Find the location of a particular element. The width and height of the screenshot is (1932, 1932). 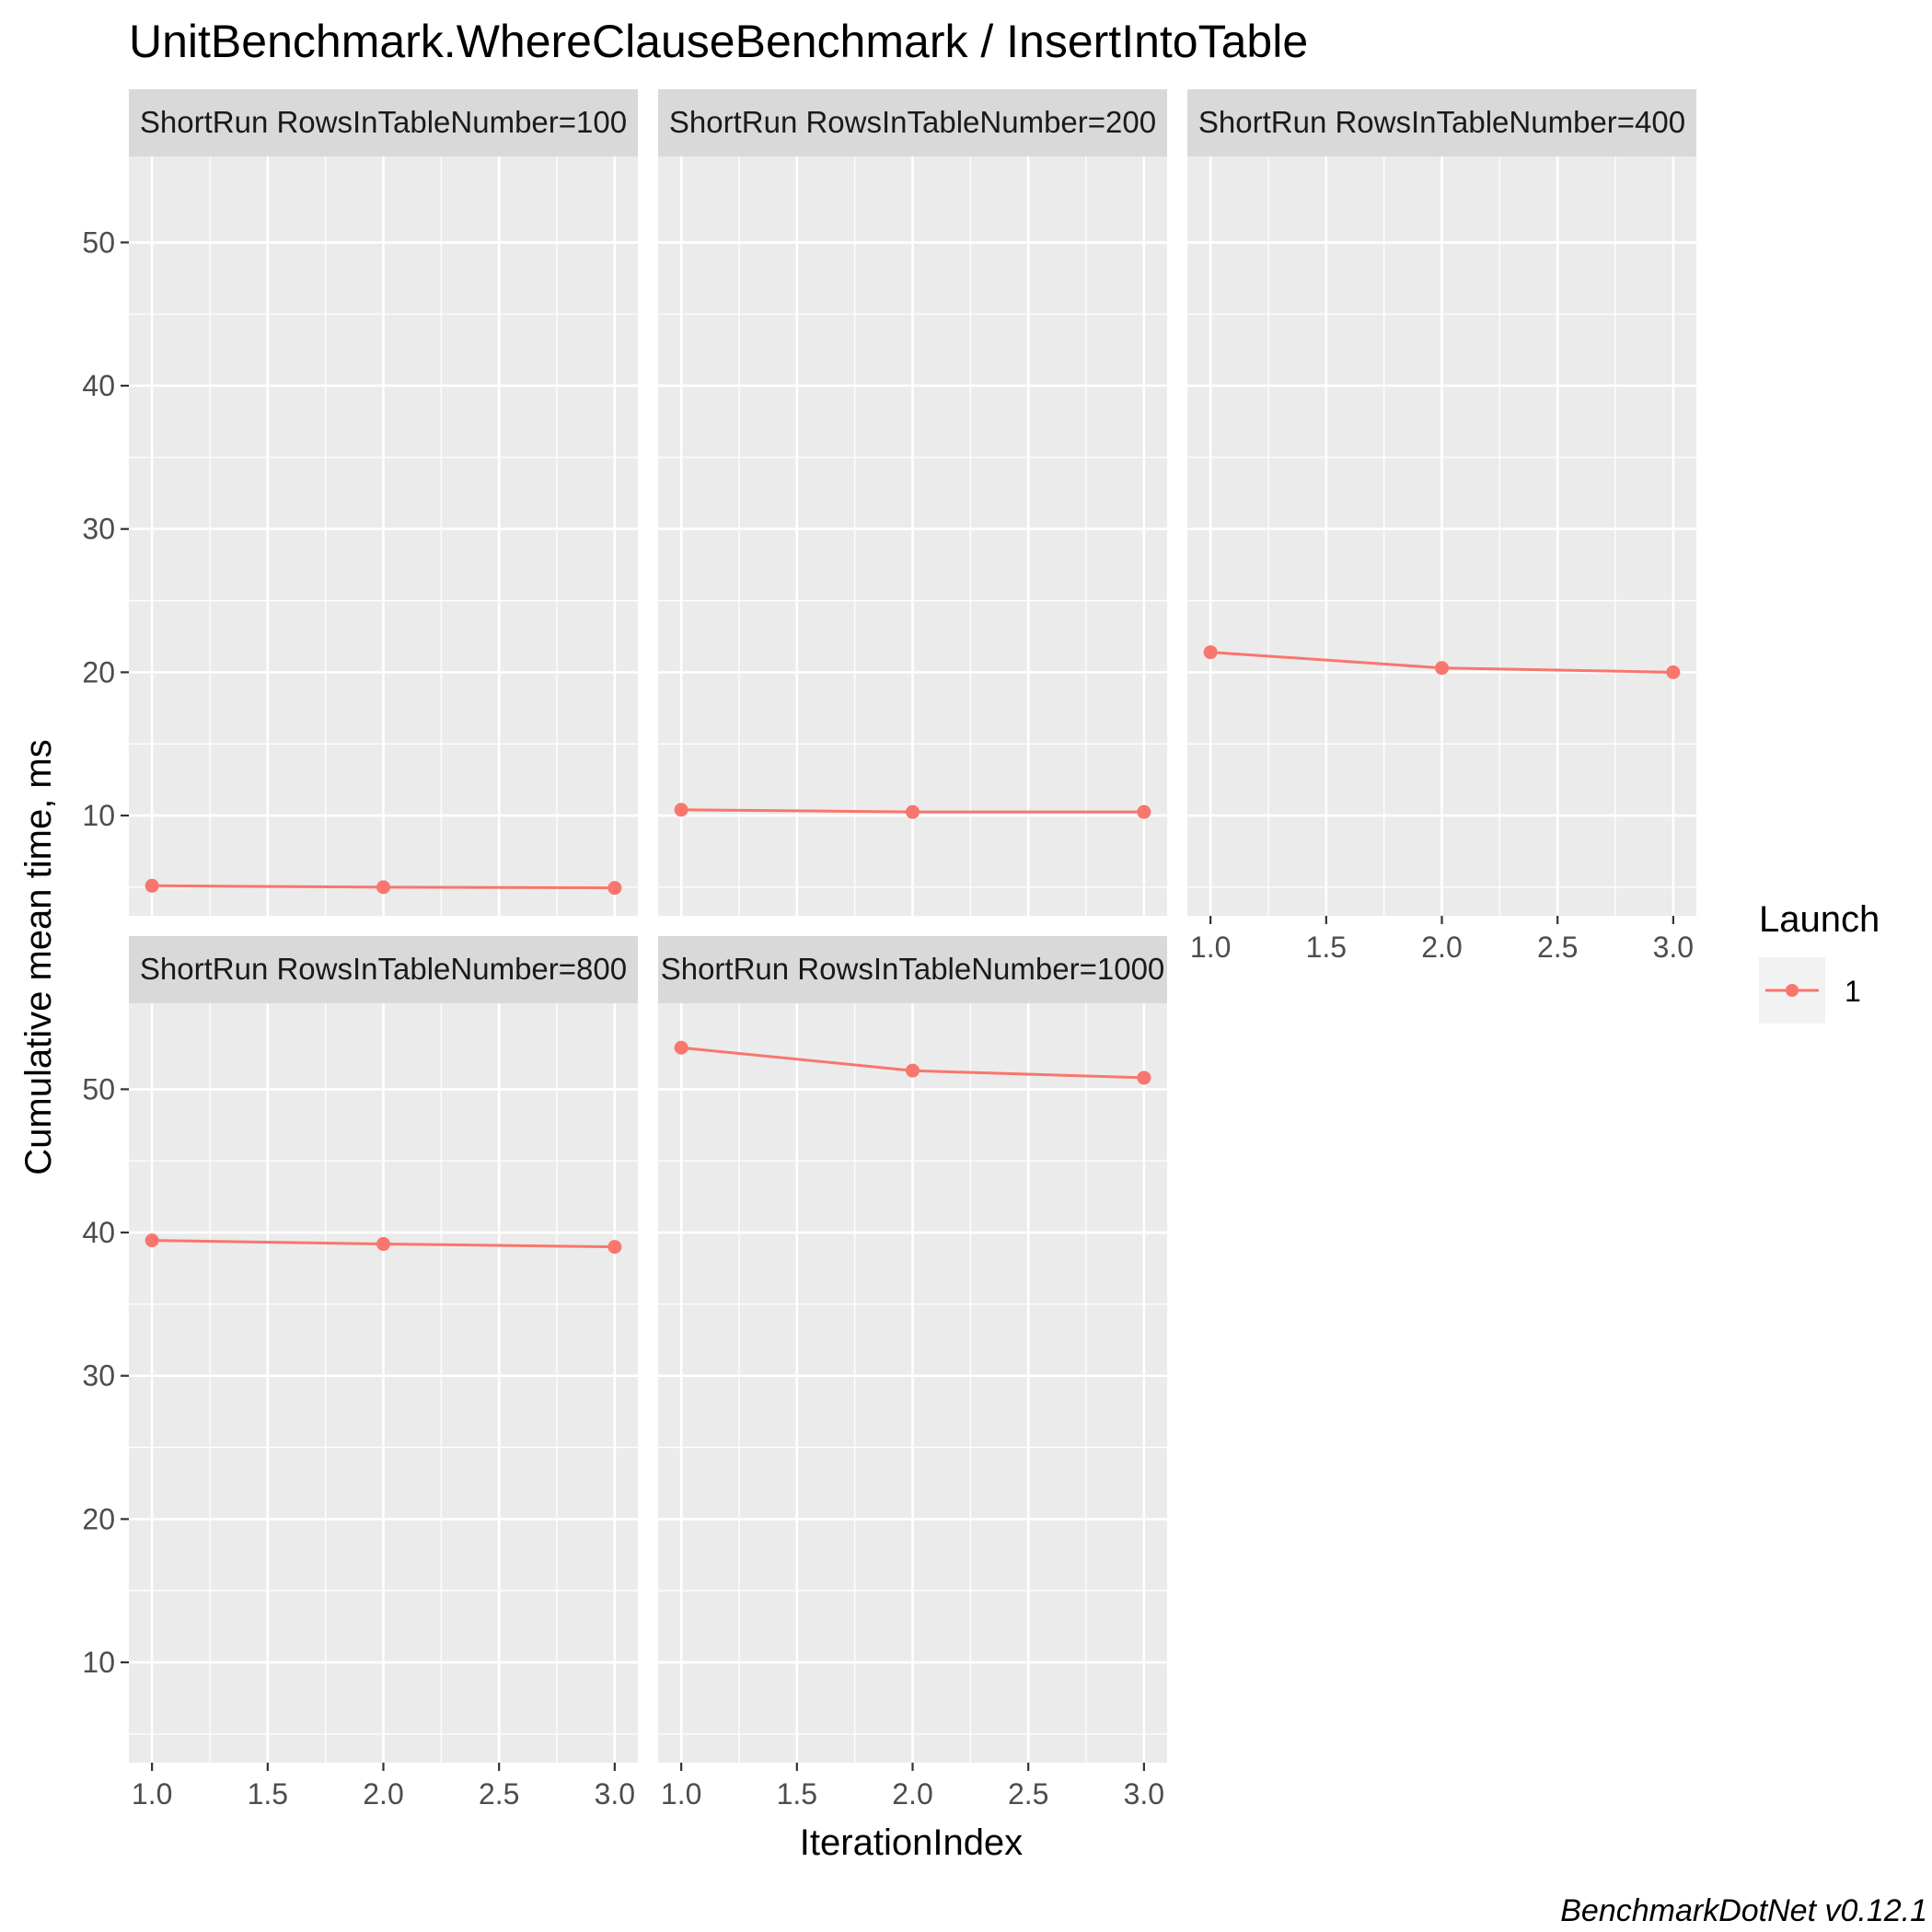

panel-strip-label: ShortRun RowsInTableNumber=800 is located at coordinates (384, 969).